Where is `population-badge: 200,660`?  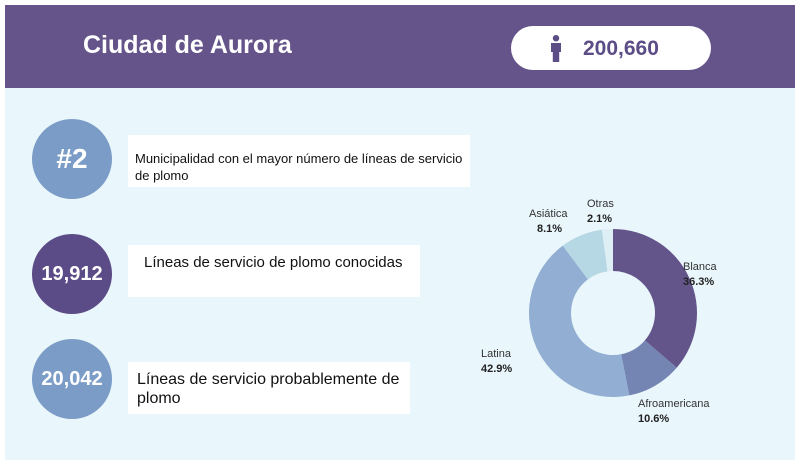
population-badge: 200,660 is located at coordinates (611, 48).